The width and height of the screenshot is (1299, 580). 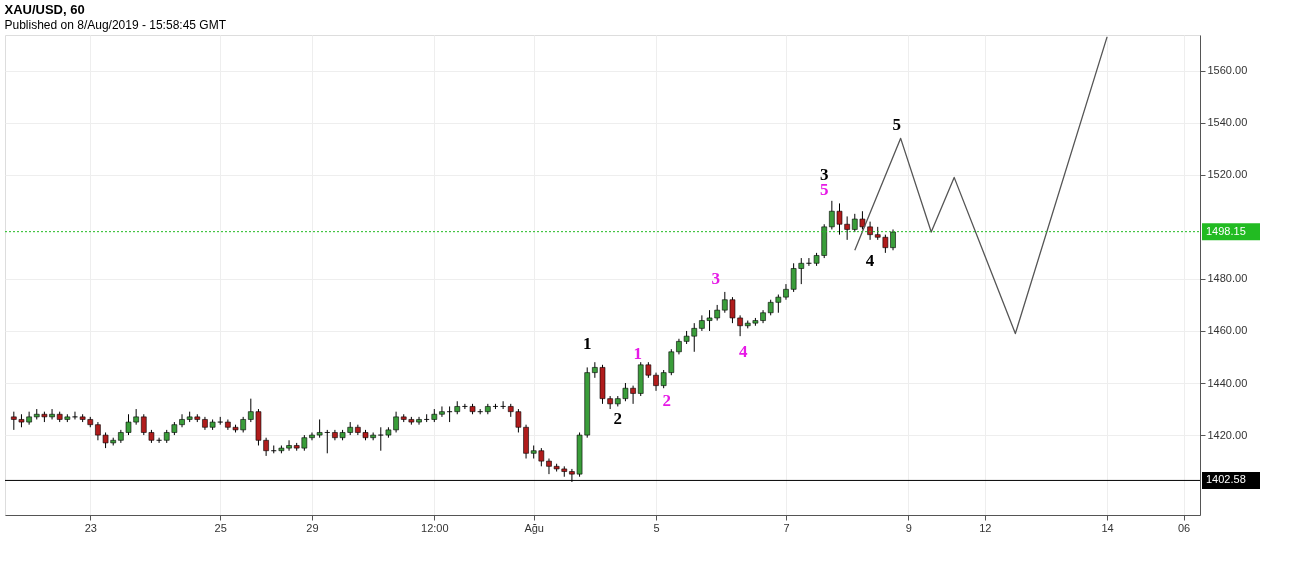 I want to click on x-tick-label: 29, so click(x=312, y=527).